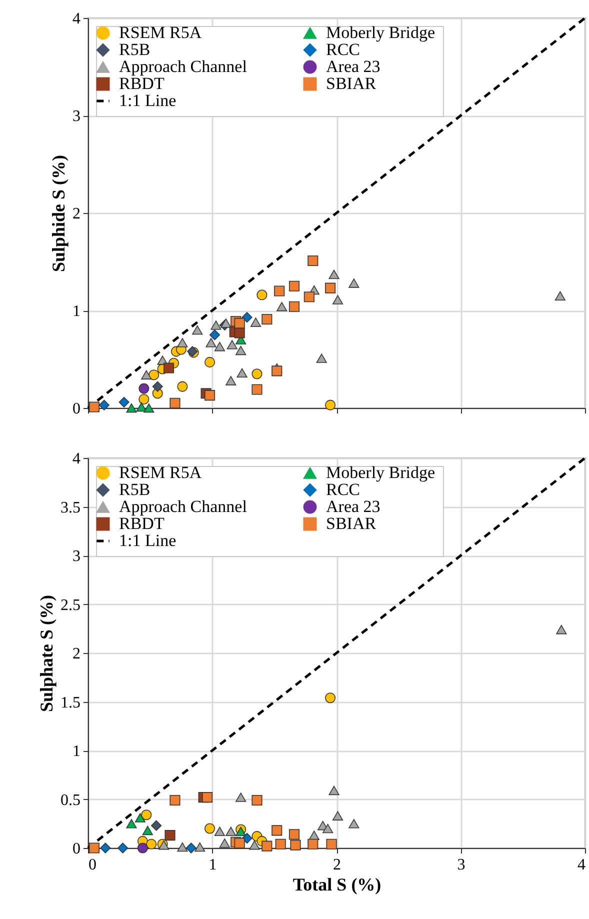 The height and width of the screenshot is (919, 589). Describe the element at coordinates (76, 214) in the screenshot. I see `y-tick-label: 2` at that location.